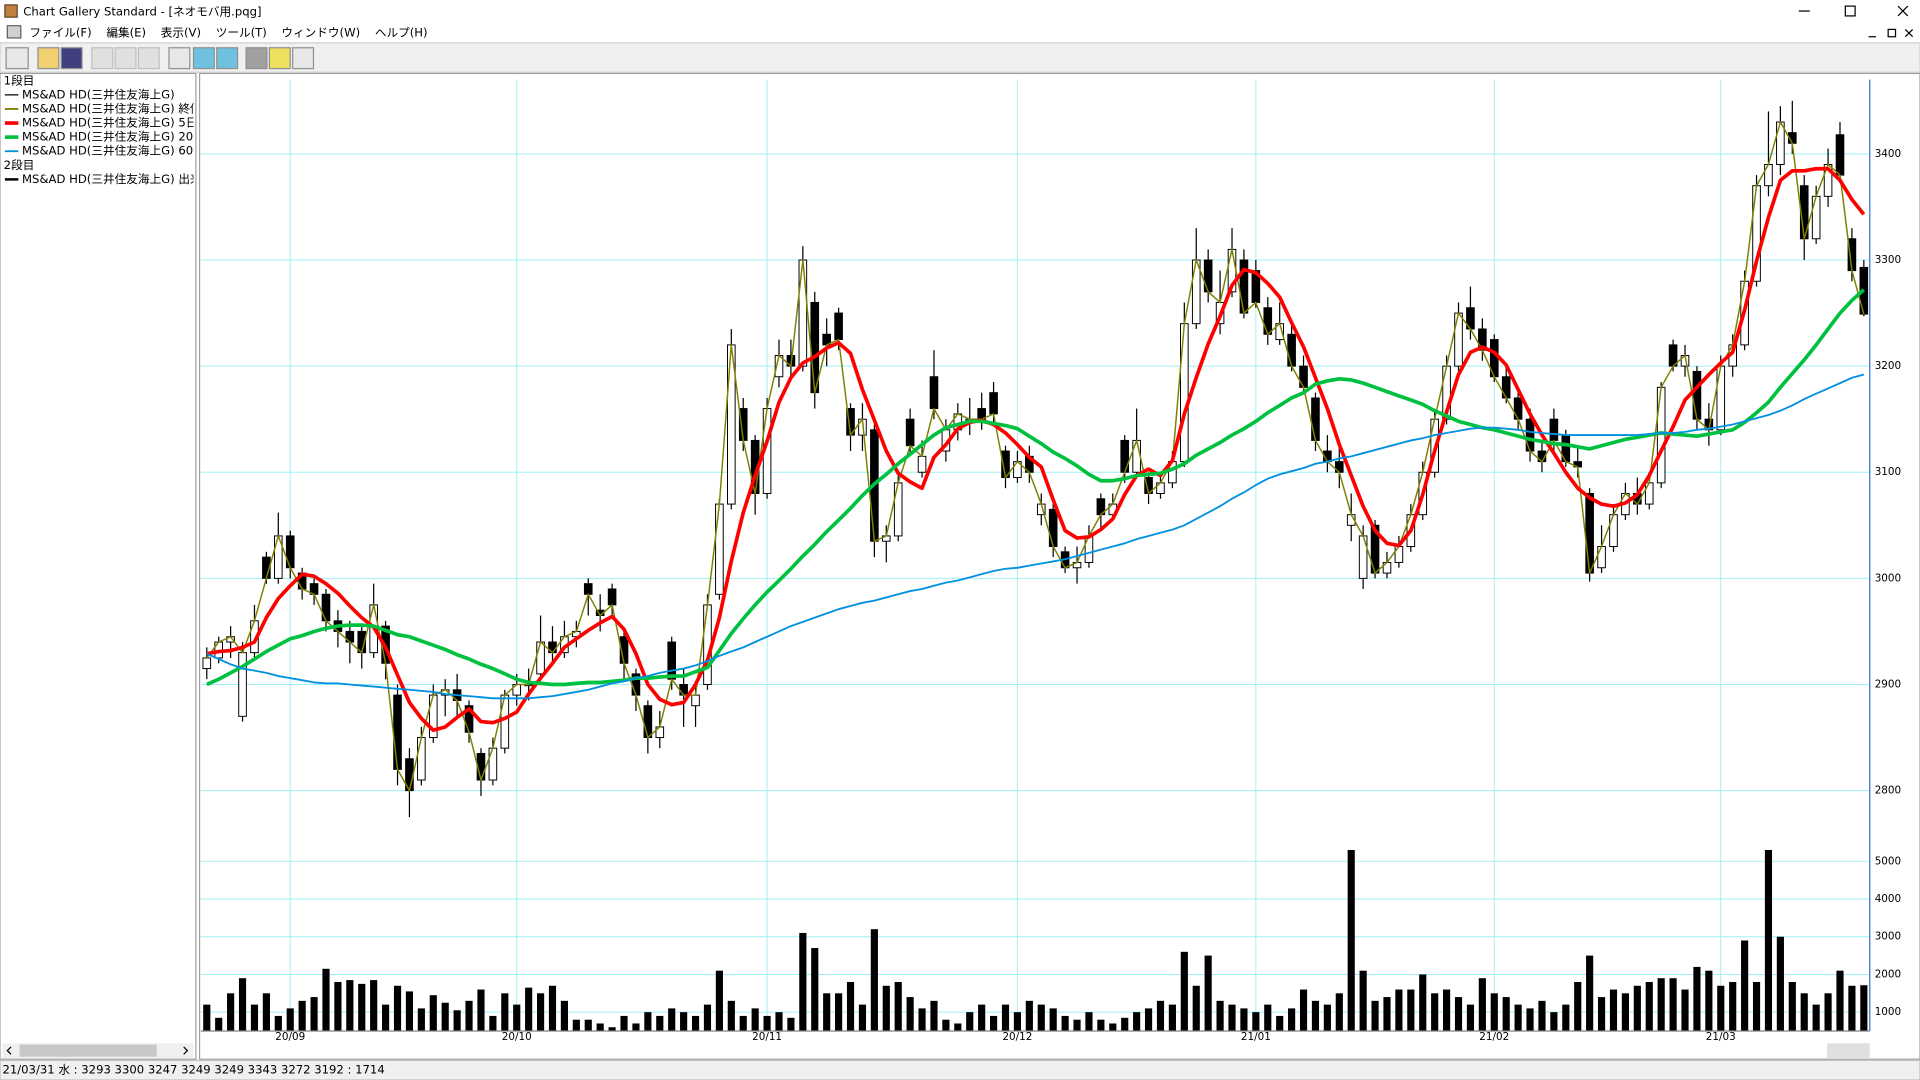 Image resolution: width=1920 pixels, height=1080 pixels. What do you see at coordinates (1848, 1050) in the screenshot?
I see `chart-scrollbar` at bounding box center [1848, 1050].